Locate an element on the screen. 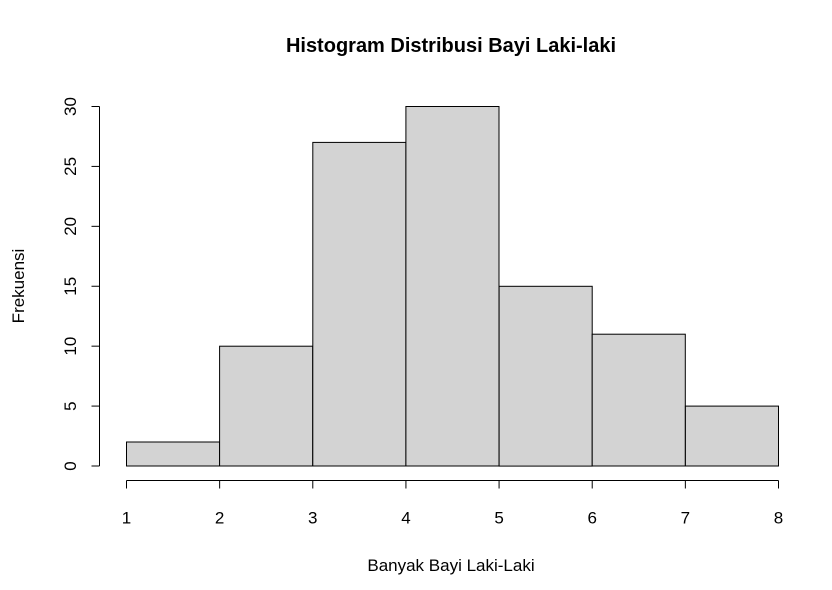 The width and height of the screenshot is (832, 590). y-axis: 0 5 10 15 20 25 30 is located at coordinates (80, 284).